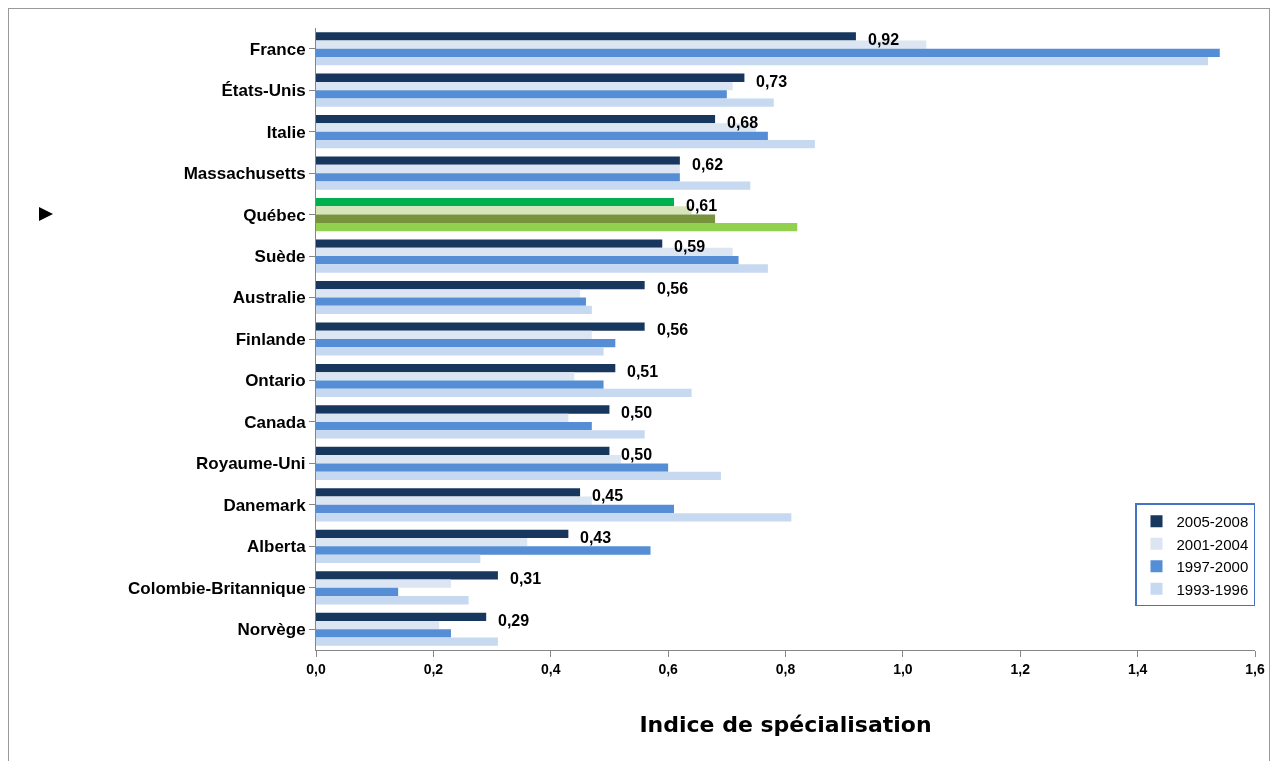 This screenshot has height=761, width=1278. Describe the element at coordinates (316, 668) in the screenshot. I see `x-tick-label: 0,0` at that location.